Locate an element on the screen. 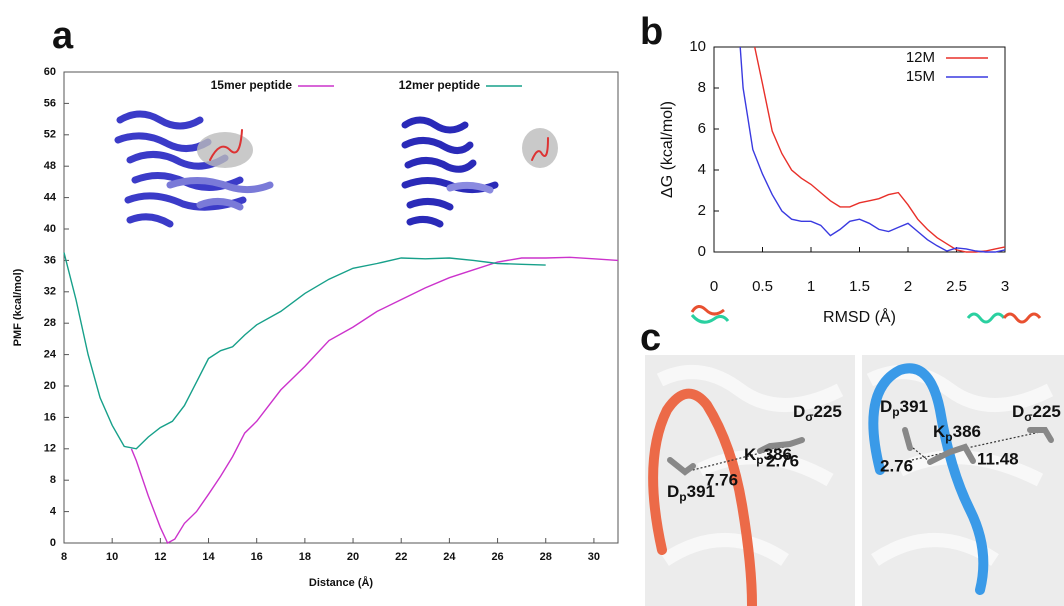  x-axis-label: RMSD (Å) is located at coordinates (859, 316).